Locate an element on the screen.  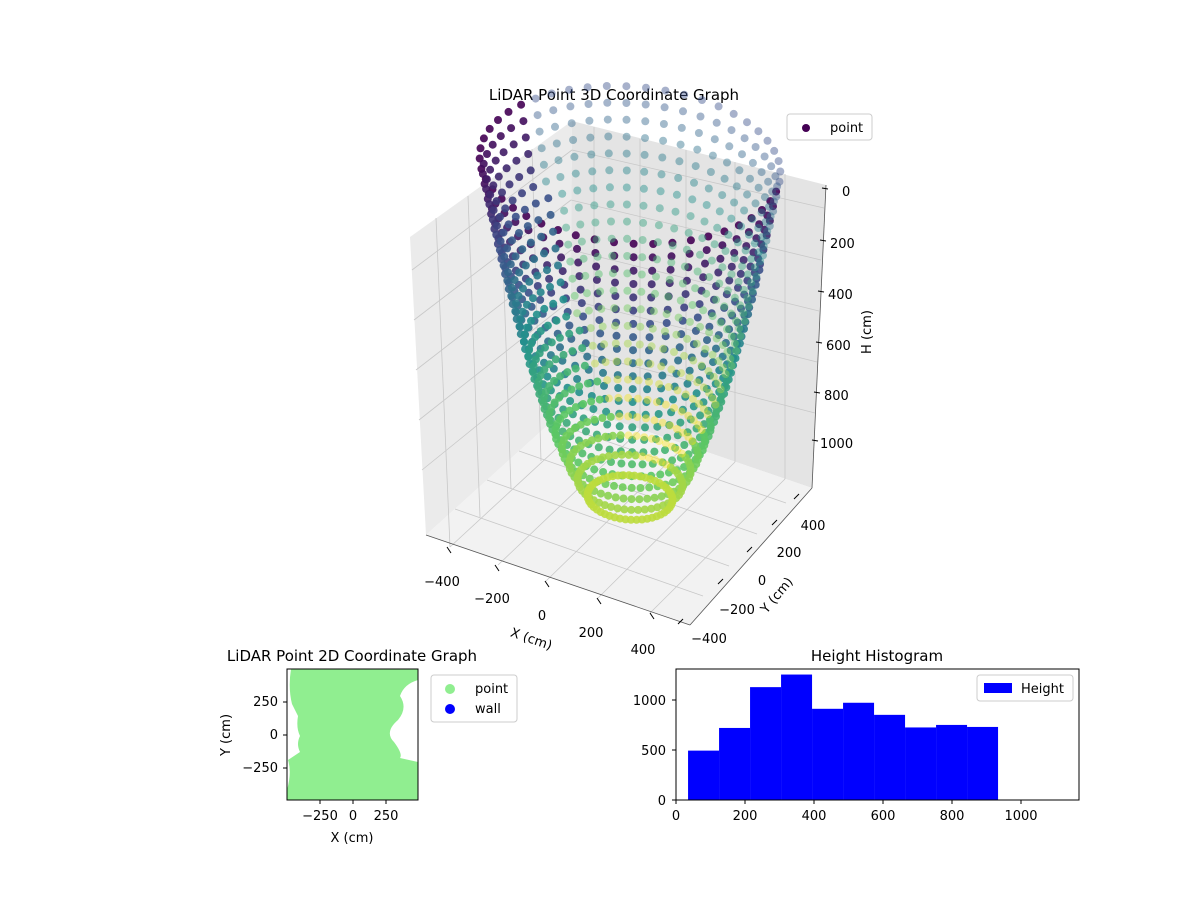
histogram-bars is located at coordinates (843, 737).